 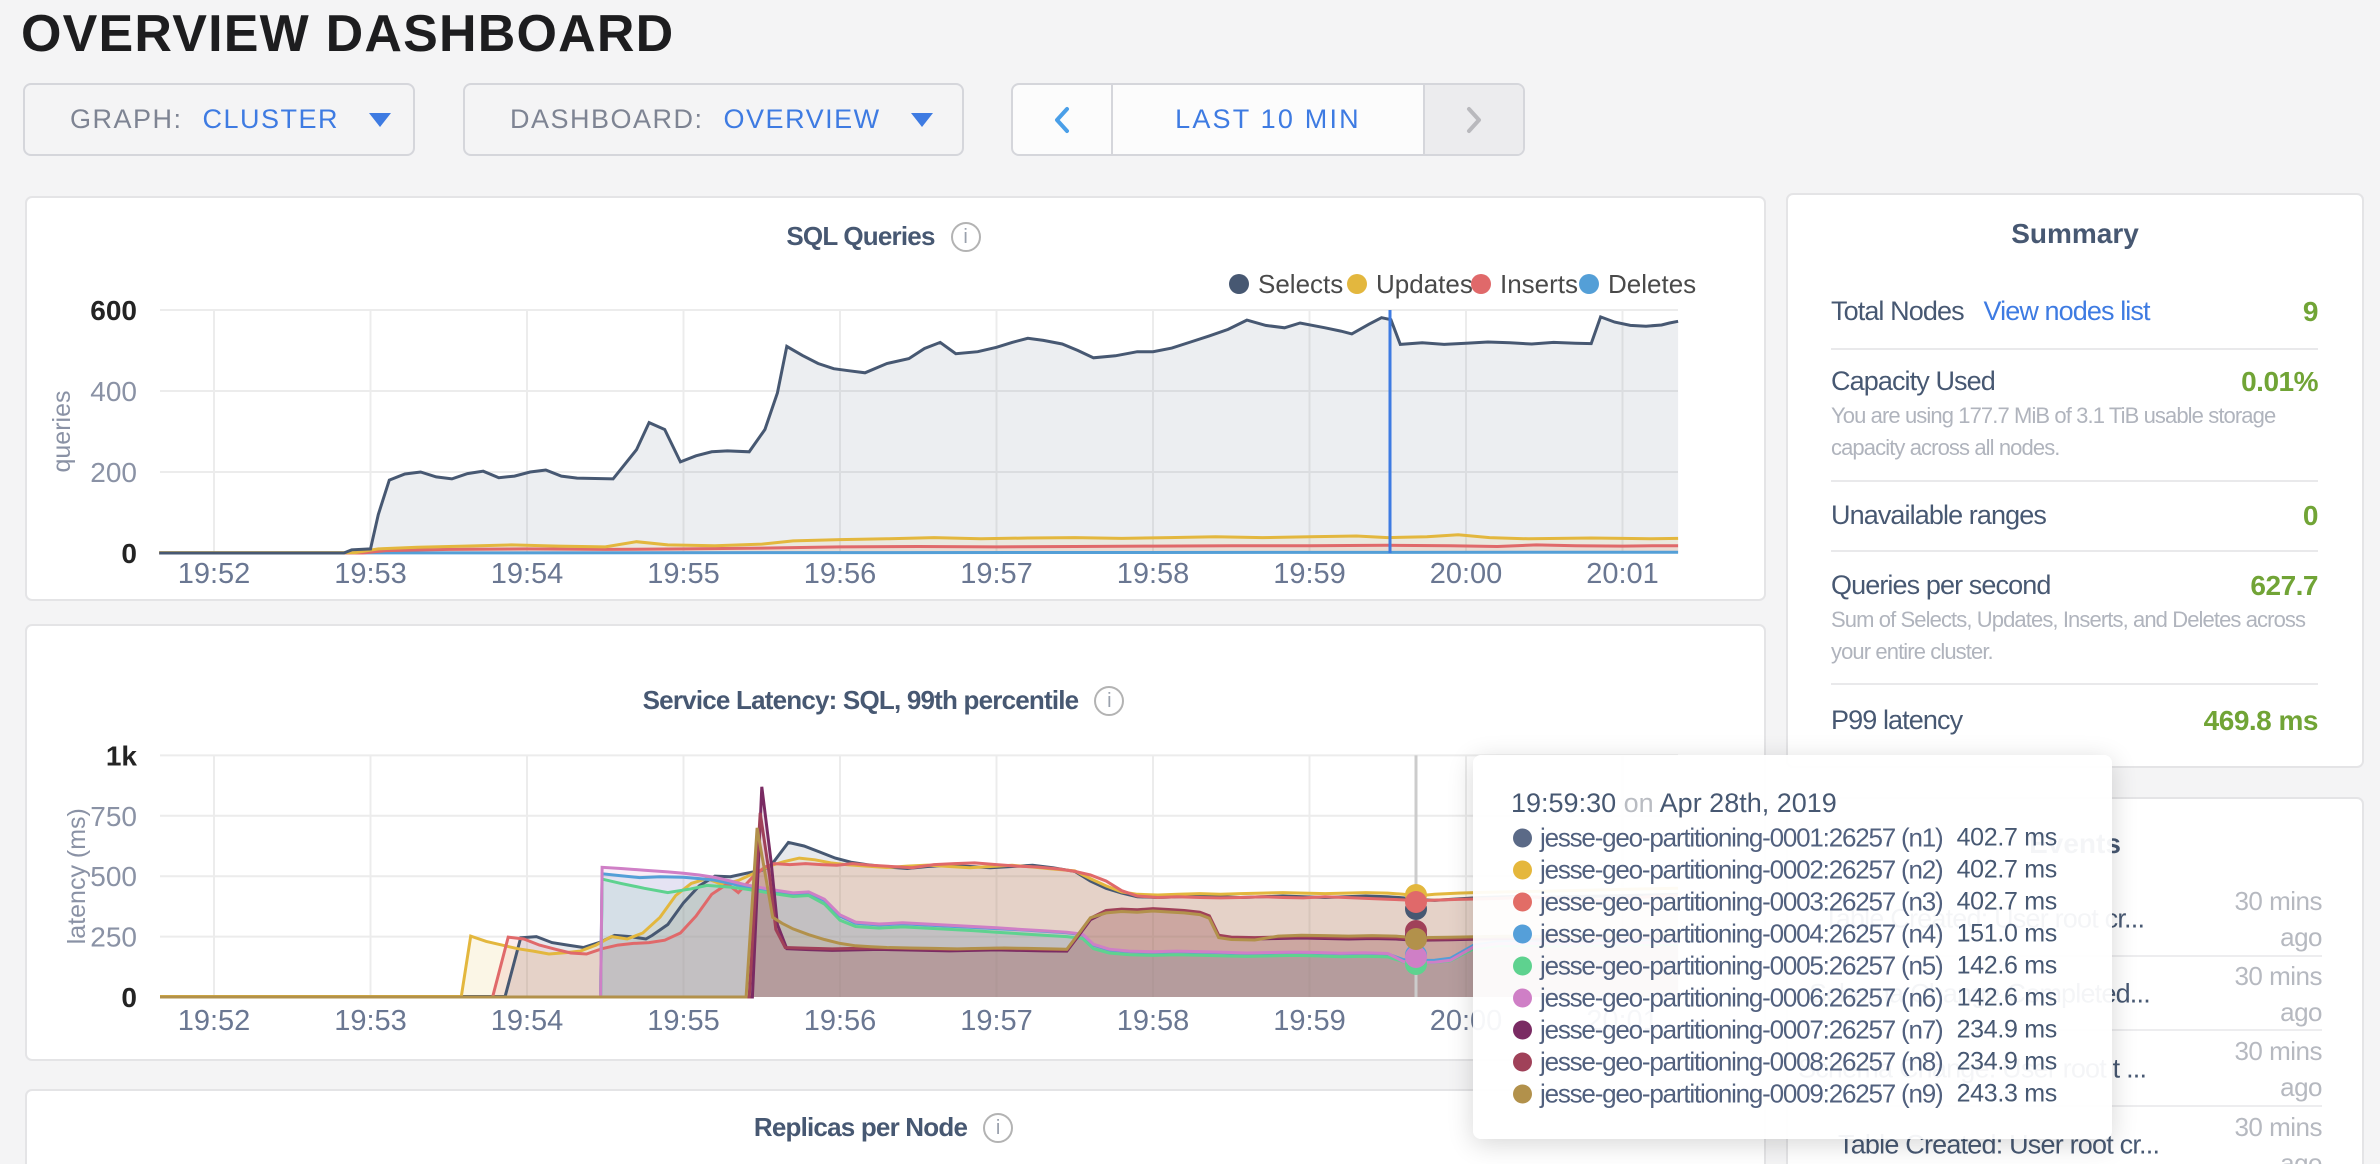 I want to click on svg-text: 750, so click(x=113, y=816).